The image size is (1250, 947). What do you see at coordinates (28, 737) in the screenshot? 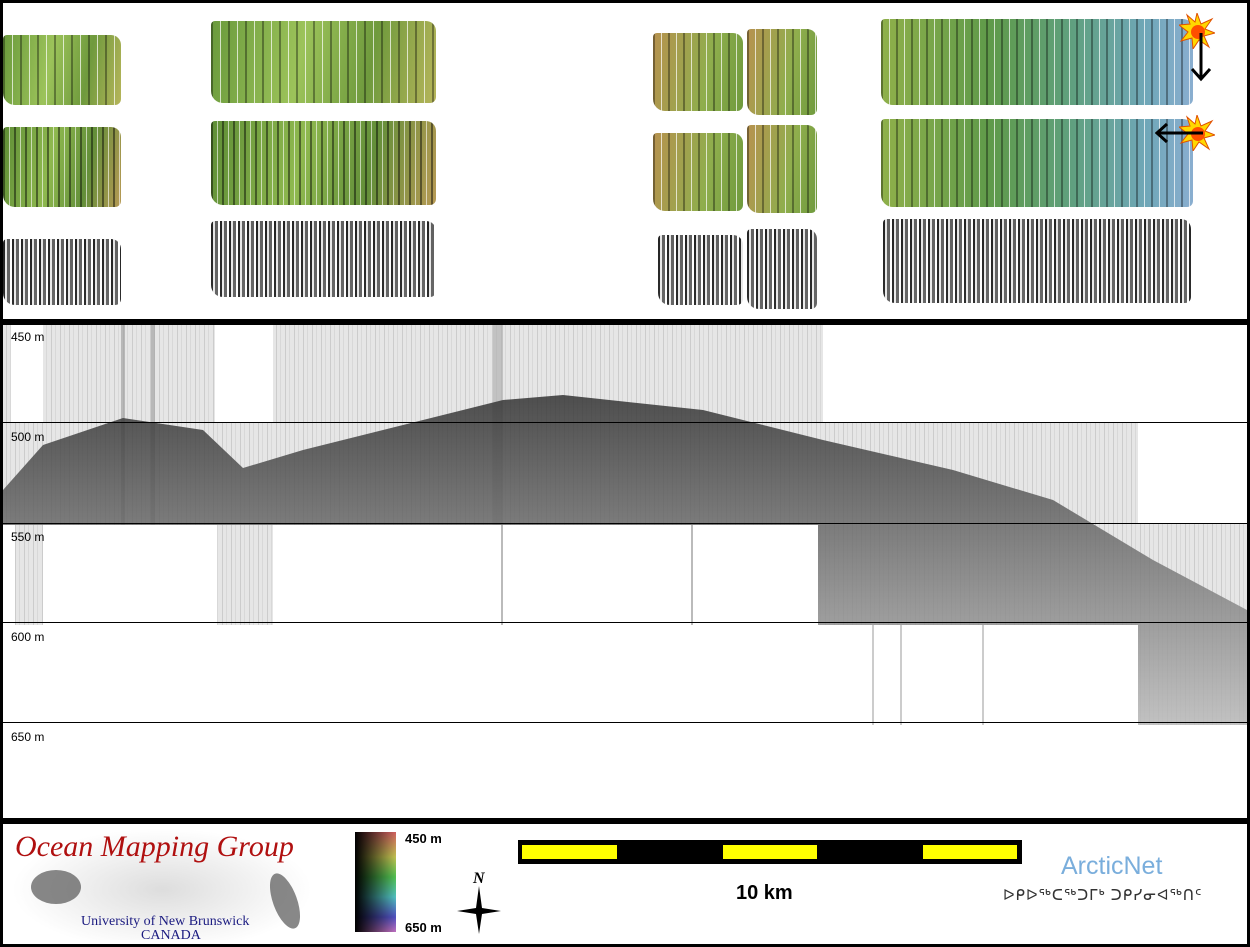
I see `depth-label-650: 650 m` at bounding box center [28, 737].